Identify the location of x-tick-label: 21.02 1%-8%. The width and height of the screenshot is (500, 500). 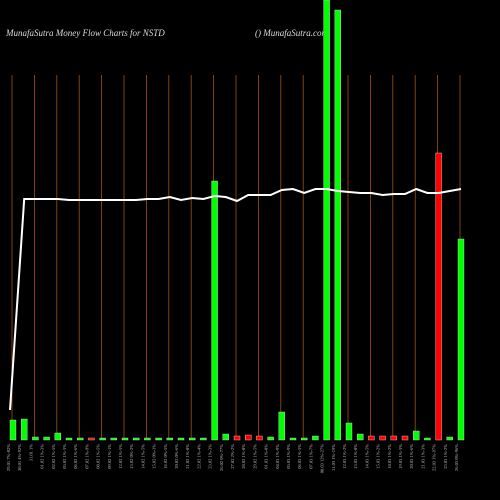
(187, 456).